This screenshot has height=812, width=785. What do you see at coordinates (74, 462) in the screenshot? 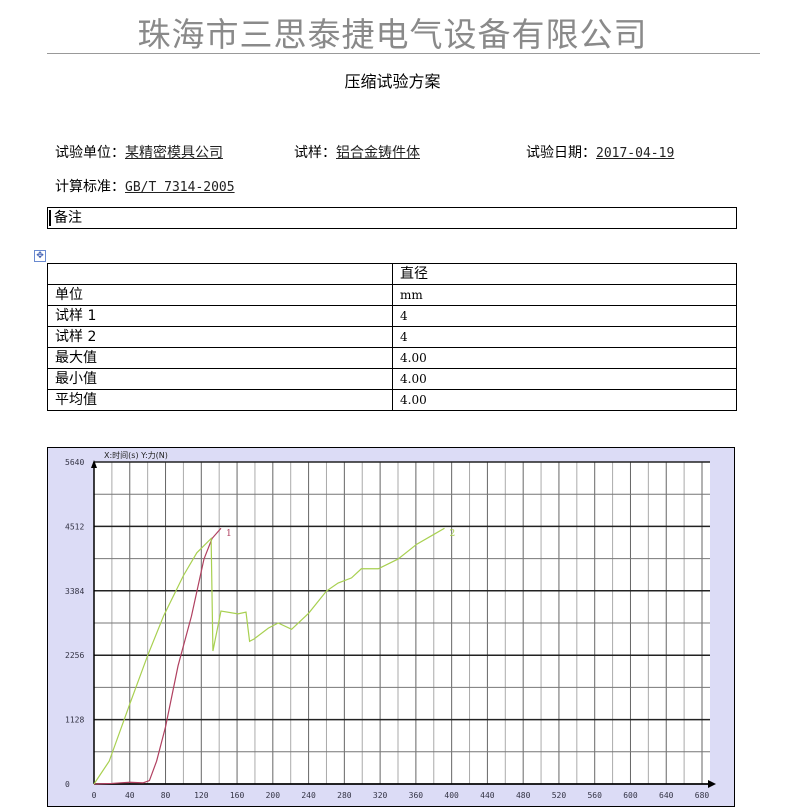
I see `y-tick-label: 5640` at bounding box center [74, 462].